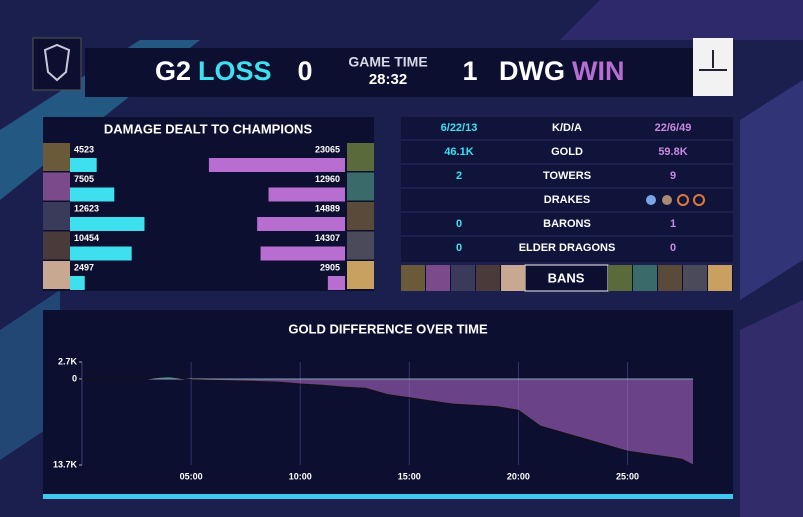 This screenshot has height=517, width=803. Describe the element at coordinates (567, 224) in the screenshot. I see `stat-label: BARONS` at that location.